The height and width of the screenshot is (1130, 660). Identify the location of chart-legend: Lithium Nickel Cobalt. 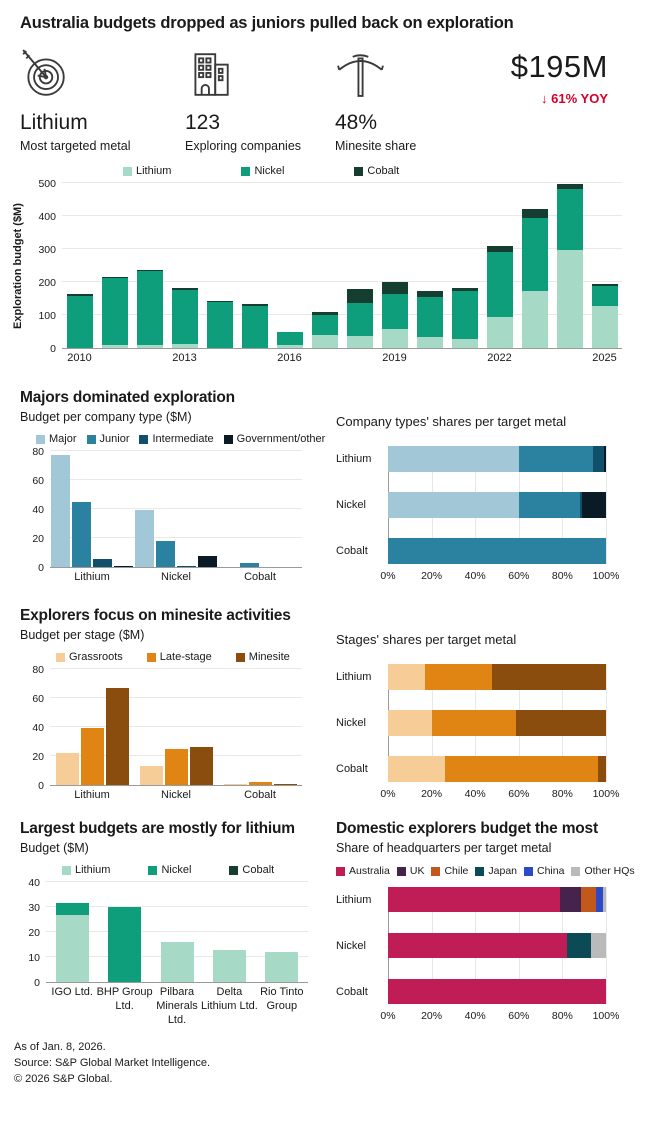
(196, 870).